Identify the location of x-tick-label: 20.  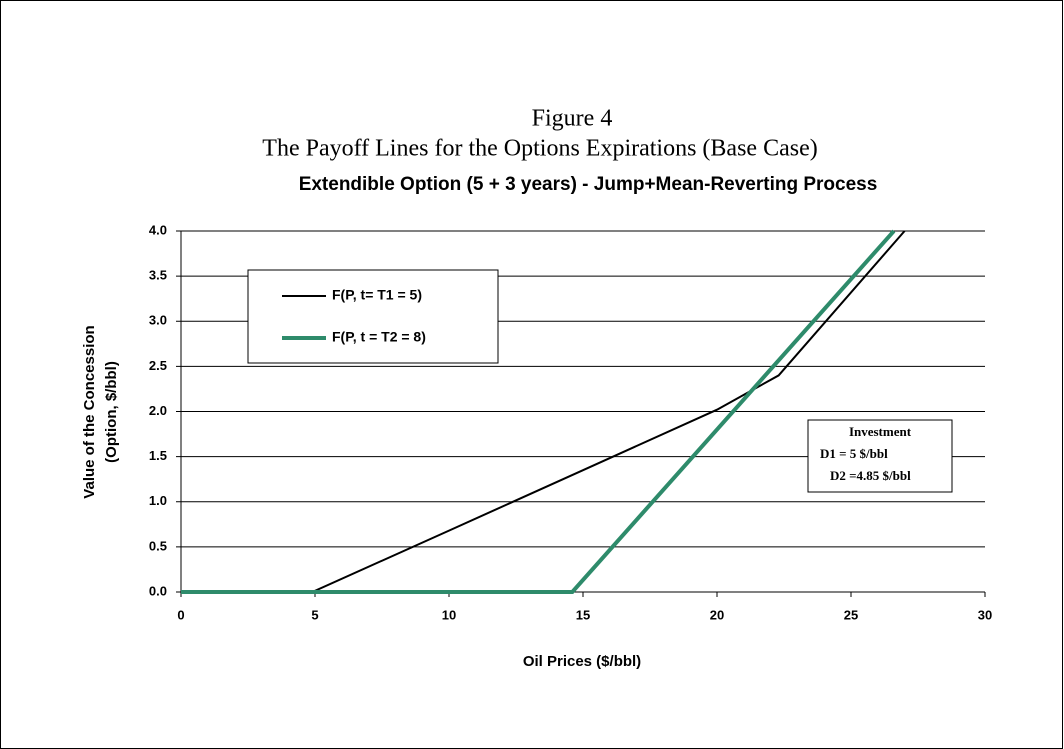
(717, 614).